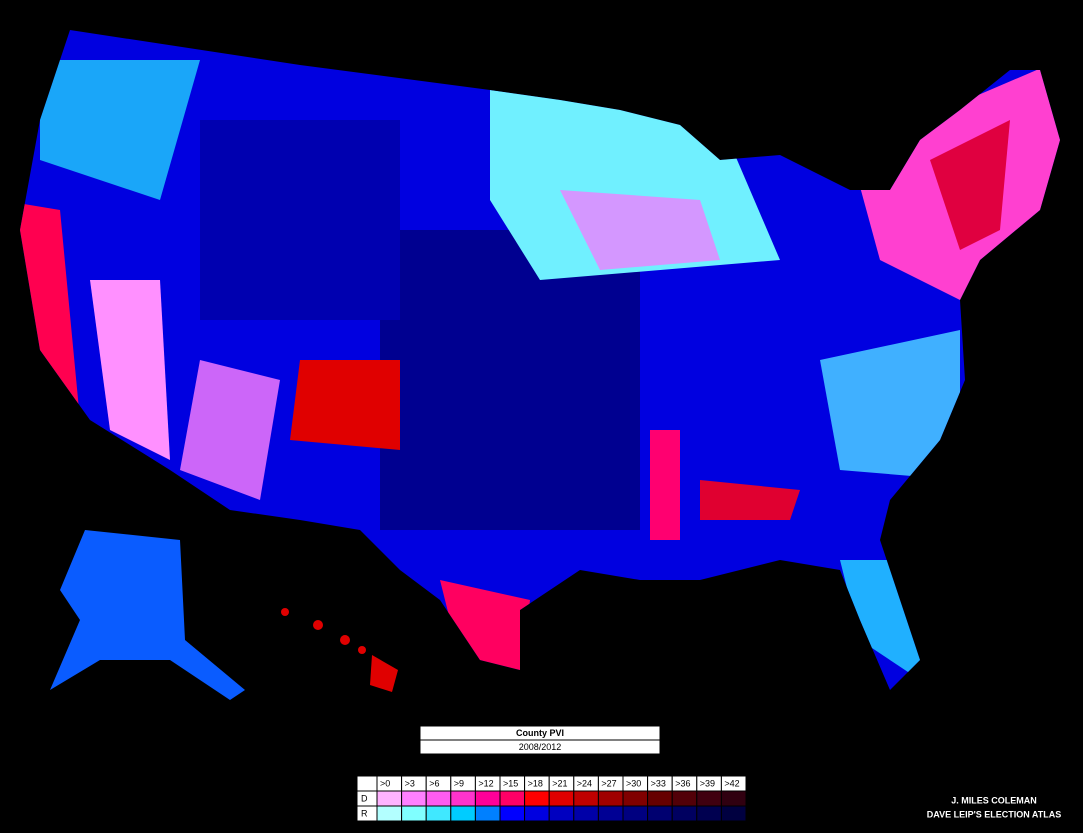 This screenshot has height=833, width=1083. Describe the element at coordinates (994, 800) in the screenshot. I see `credit: J. MILES COLEMAN` at that location.